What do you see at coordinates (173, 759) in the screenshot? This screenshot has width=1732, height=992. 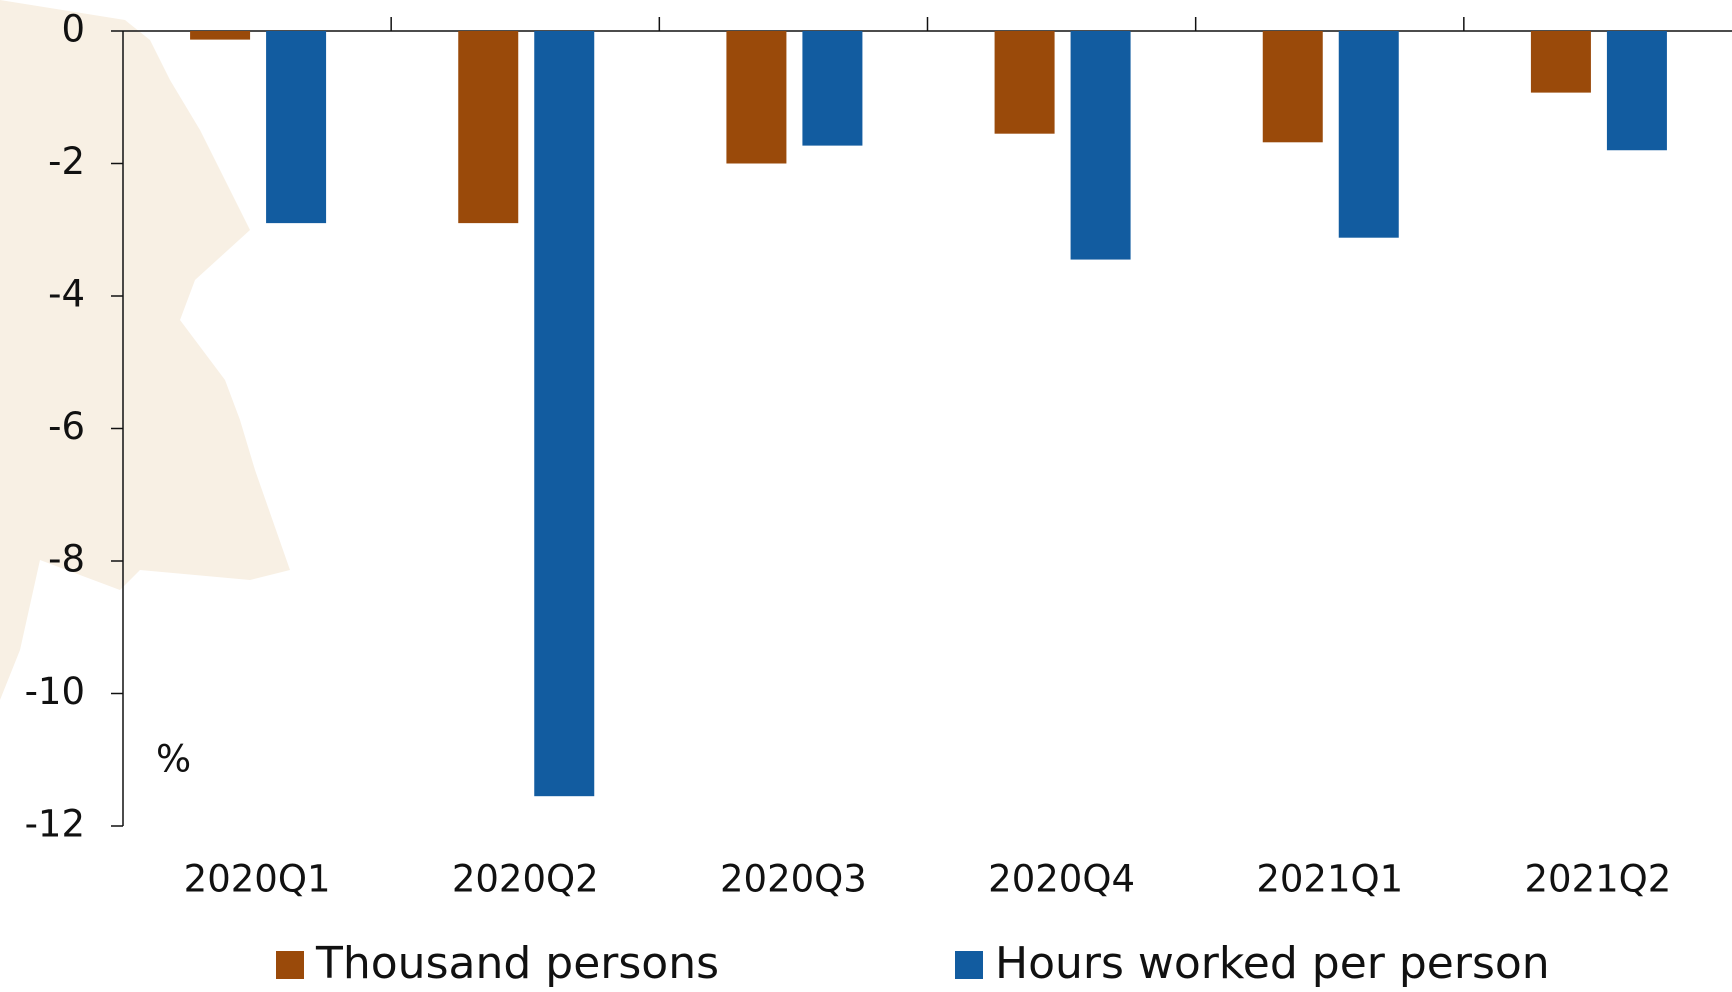 I see `y-unit-label: %` at bounding box center [173, 759].